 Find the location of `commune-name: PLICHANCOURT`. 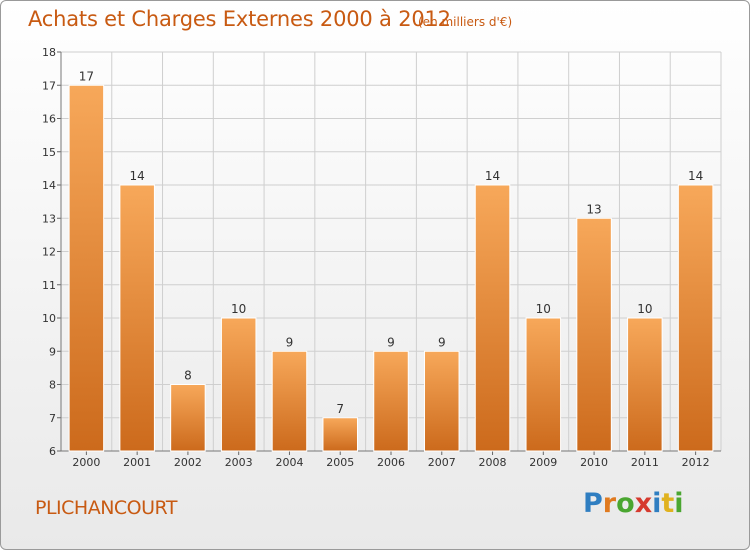

commune-name: PLICHANCOURT is located at coordinates (106, 508).